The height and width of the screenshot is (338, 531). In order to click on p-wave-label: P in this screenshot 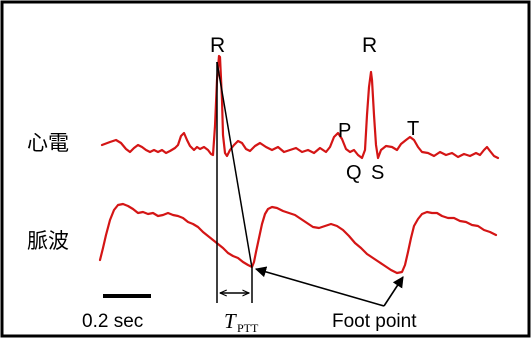, I will do `click(344, 131)`.